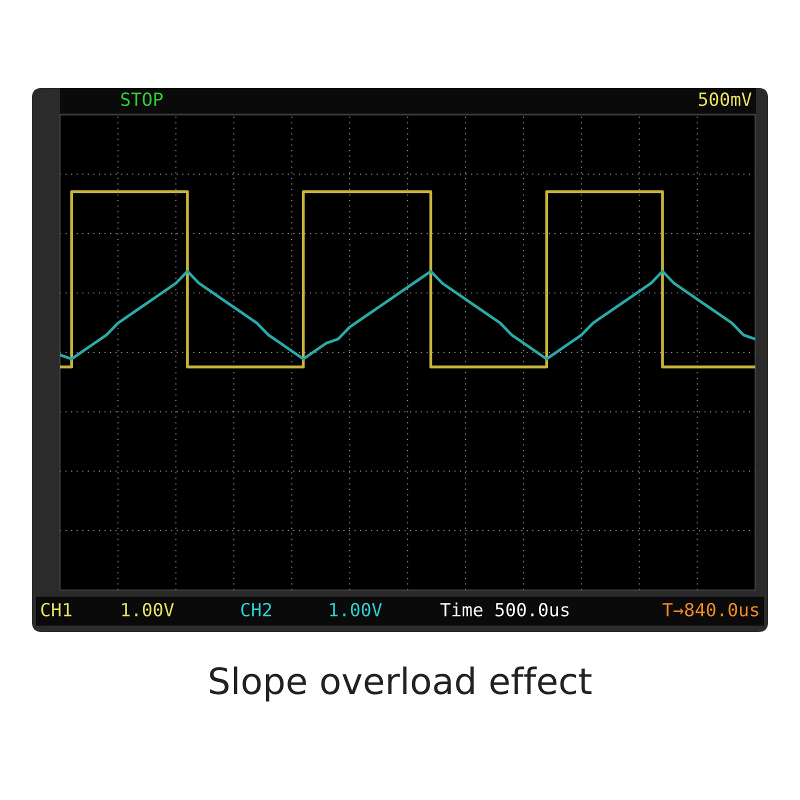 The height and width of the screenshot is (800, 800). I want to click on text: T→840.0us, so click(710, 609).